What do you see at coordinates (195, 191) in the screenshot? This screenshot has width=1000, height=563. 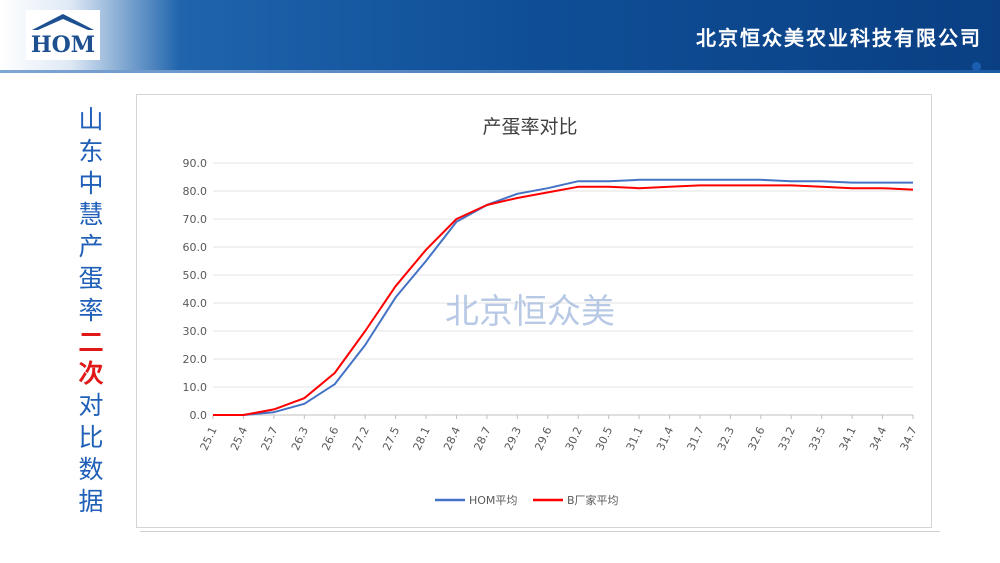 I see `y-tick-label: 80.0` at bounding box center [195, 191].